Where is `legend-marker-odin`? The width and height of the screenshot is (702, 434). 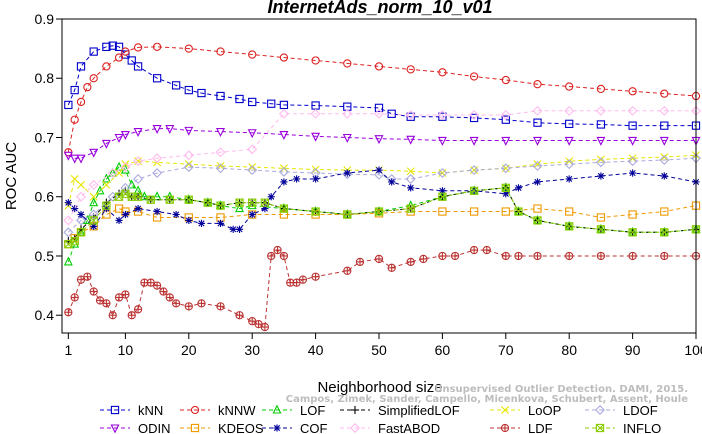
legend-marker-odin is located at coordinates (115, 429).